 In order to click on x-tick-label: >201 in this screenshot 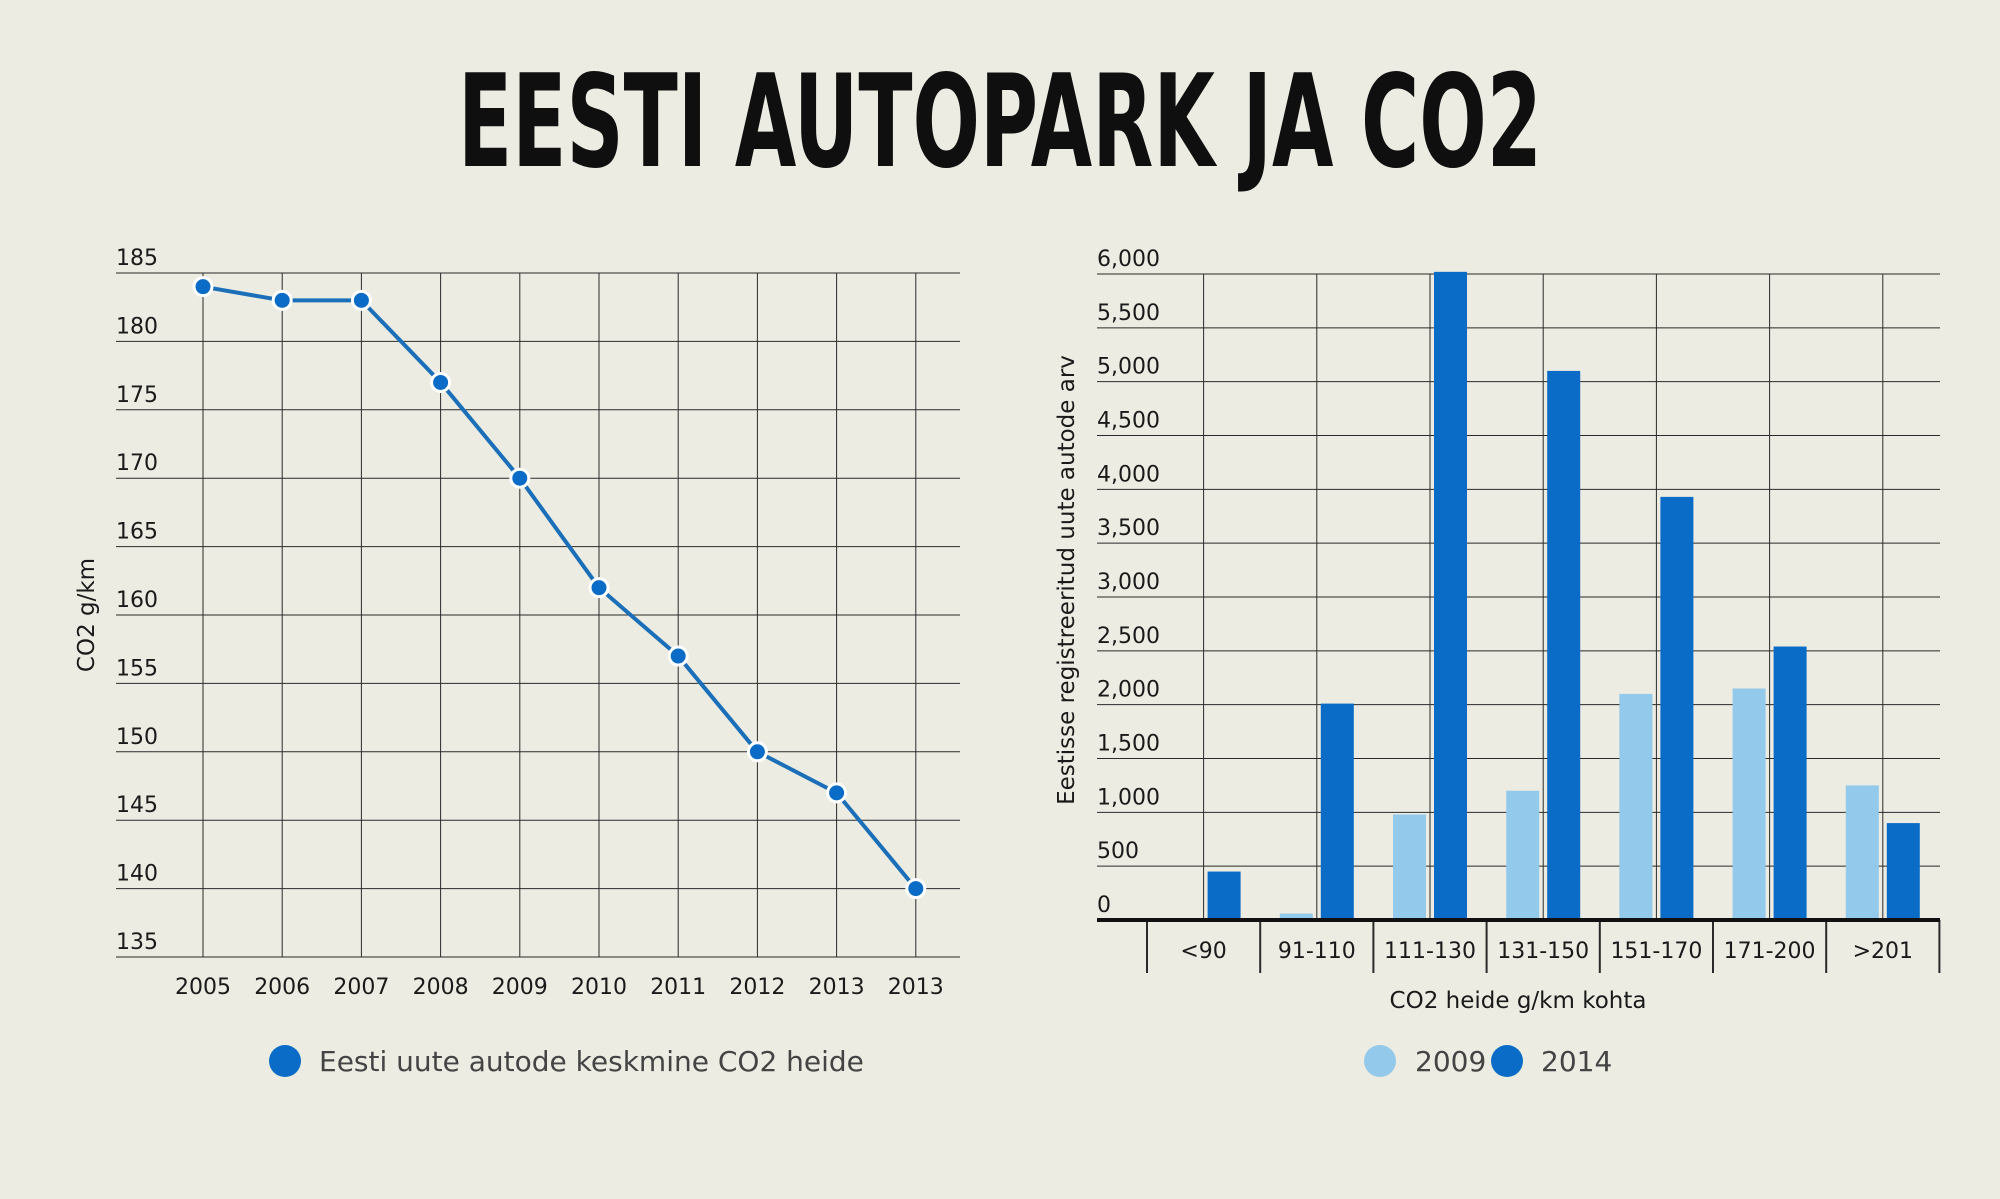, I will do `click(1883, 951)`.